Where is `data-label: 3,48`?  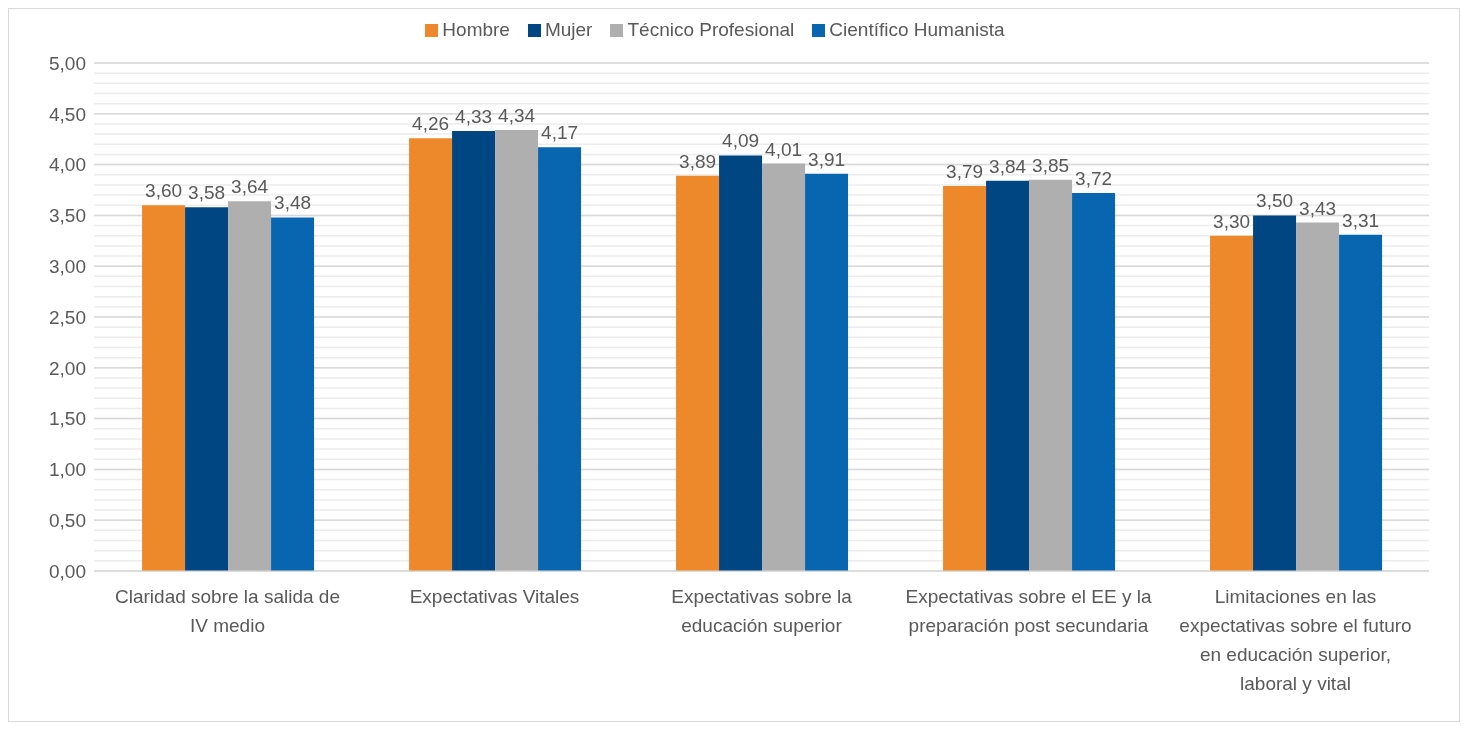 data-label: 3,48 is located at coordinates (293, 203).